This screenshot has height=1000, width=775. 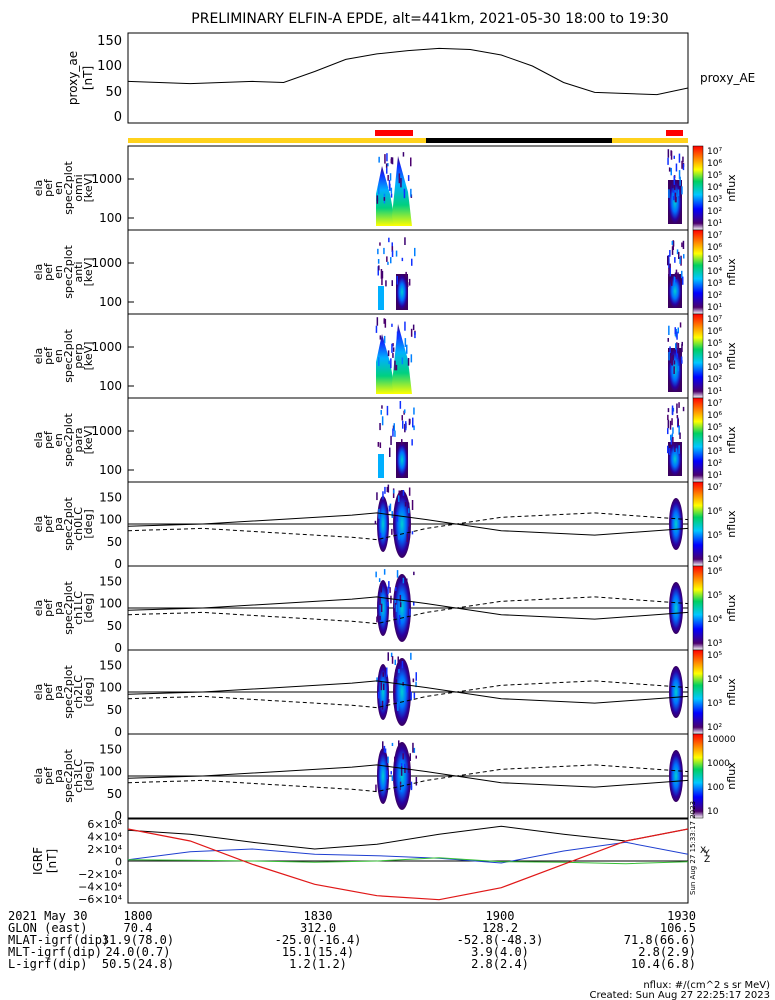 What do you see at coordinates (698, 692) in the screenshot?
I see `pa-panel-2-colorbar` at bounding box center [698, 692].